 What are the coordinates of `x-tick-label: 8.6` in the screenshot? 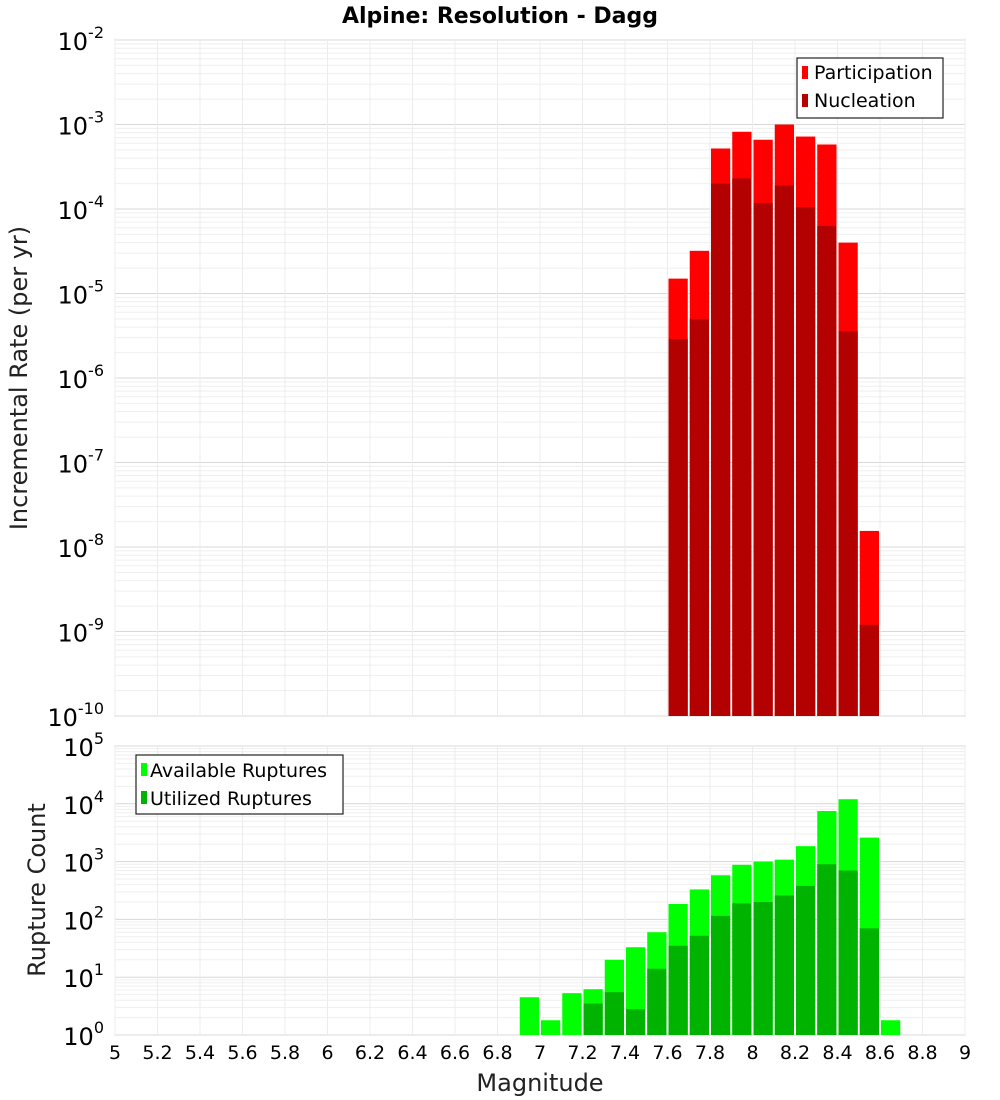 It's located at (880, 1053).